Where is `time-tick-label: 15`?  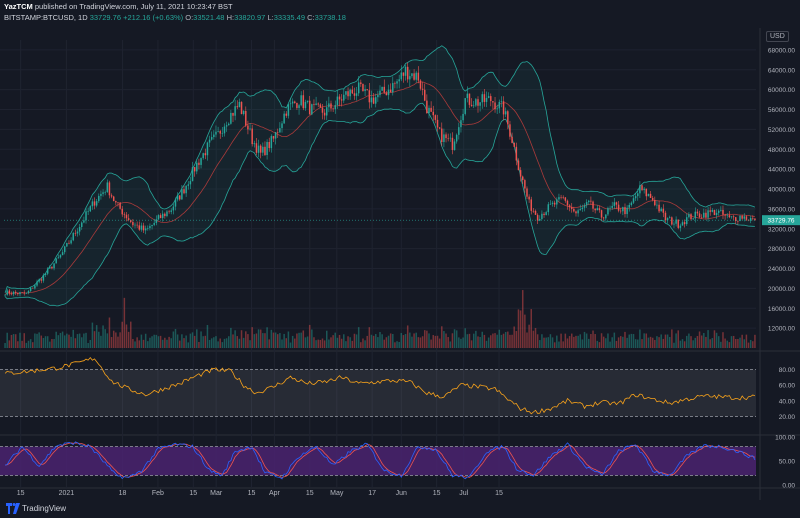 time-tick-label: 15 is located at coordinates (21, 493).